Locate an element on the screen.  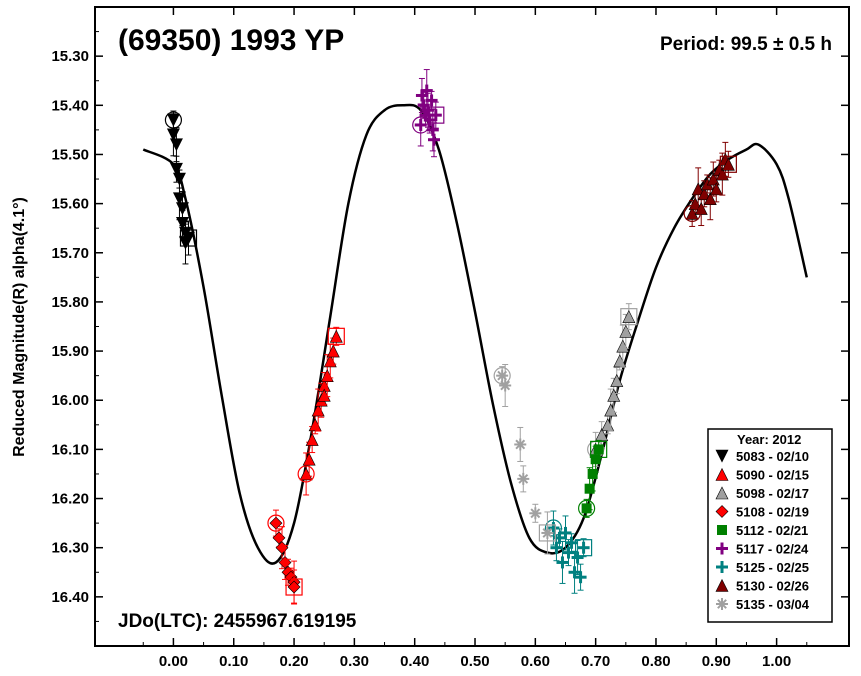
y-tick-label: 16.30 is located at coordinates (70, 548).